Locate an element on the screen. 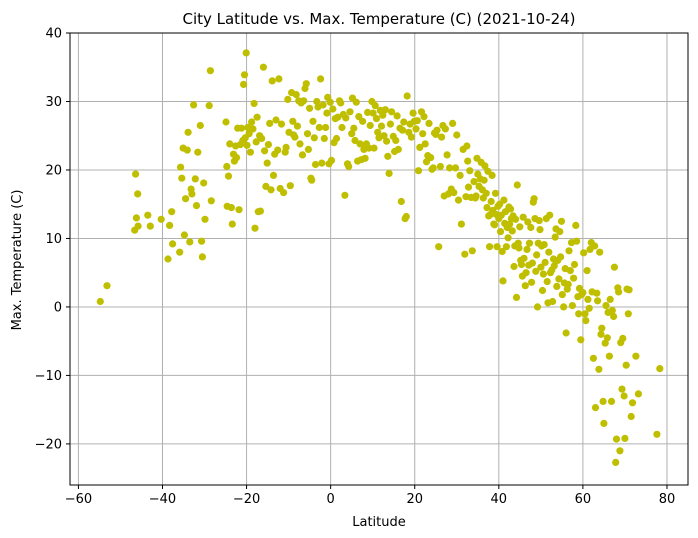 This screenshot has width=698, height=538. y-tick-label: 0 is located at coordinates (58, 307).